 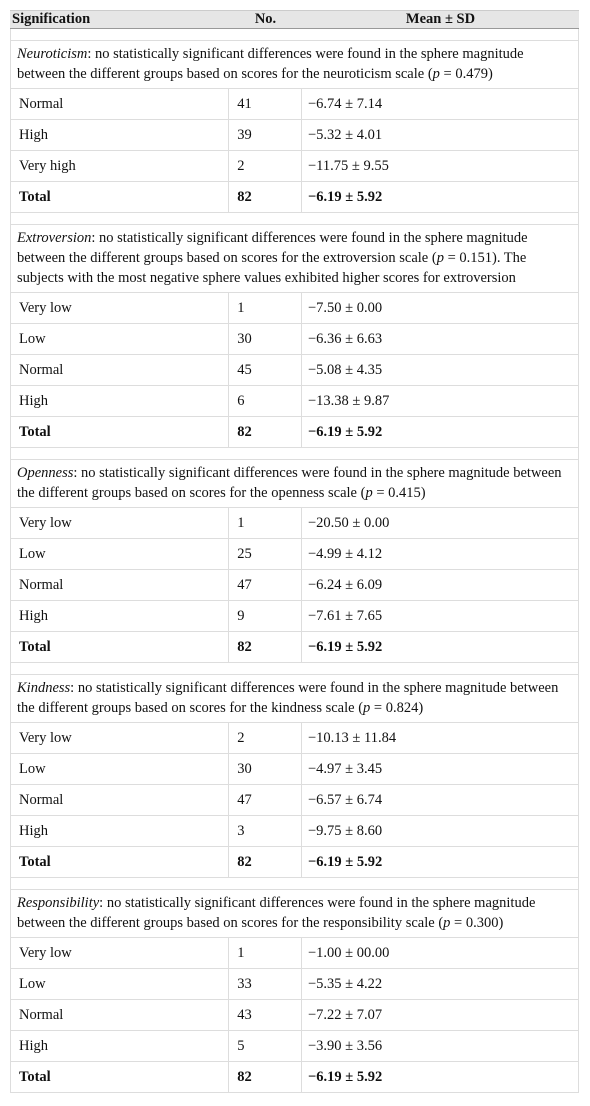 What do you see at coordinates (265, 616) in the screenshot?
I see `cell: 9` at bounding box center [265, 616].